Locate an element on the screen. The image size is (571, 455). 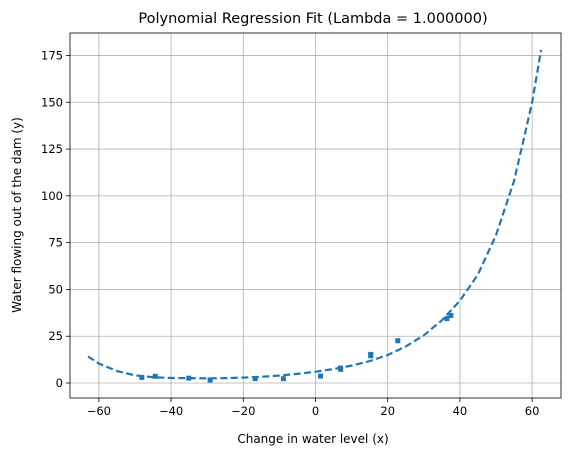
y-tick-label: 175 is located at coordinates (52, 55).